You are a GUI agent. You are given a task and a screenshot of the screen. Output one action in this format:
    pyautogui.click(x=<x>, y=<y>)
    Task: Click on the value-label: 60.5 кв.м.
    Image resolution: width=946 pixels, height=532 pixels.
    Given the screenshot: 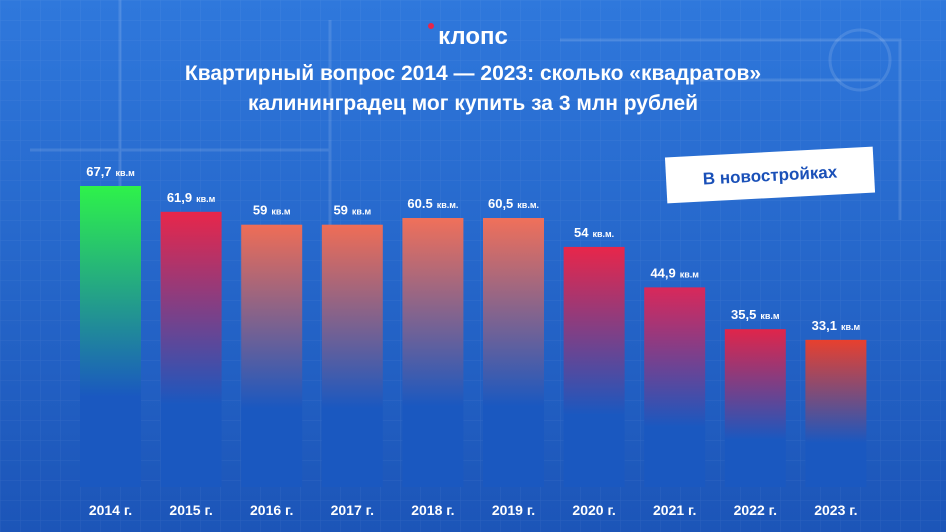 What is the action you would take?
    pyautogui.click(x=432, y=203)
    